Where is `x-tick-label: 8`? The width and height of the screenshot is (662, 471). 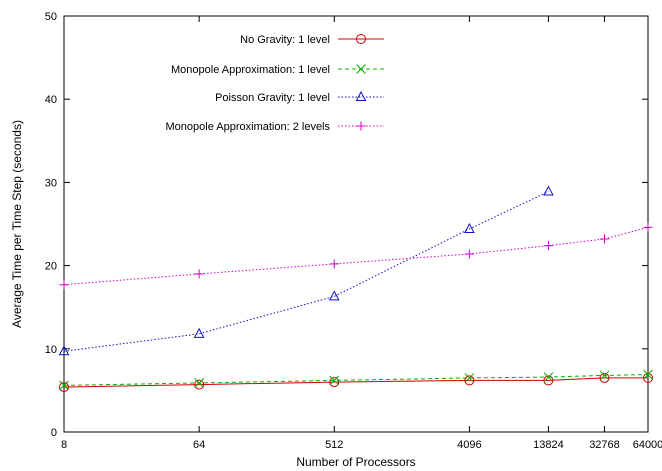 x-tick-label: 8 is located at coordinates (64, 445).